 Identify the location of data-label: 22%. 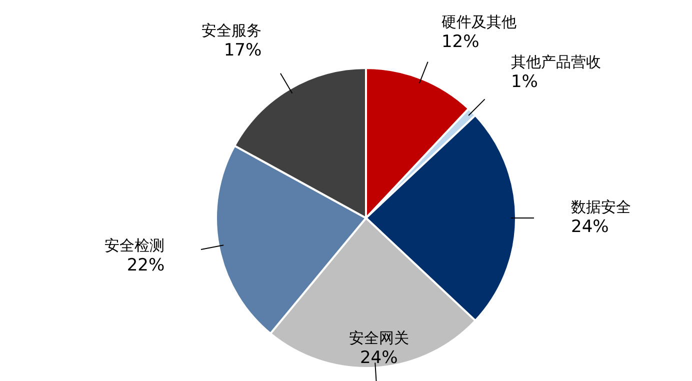
(145, 265).